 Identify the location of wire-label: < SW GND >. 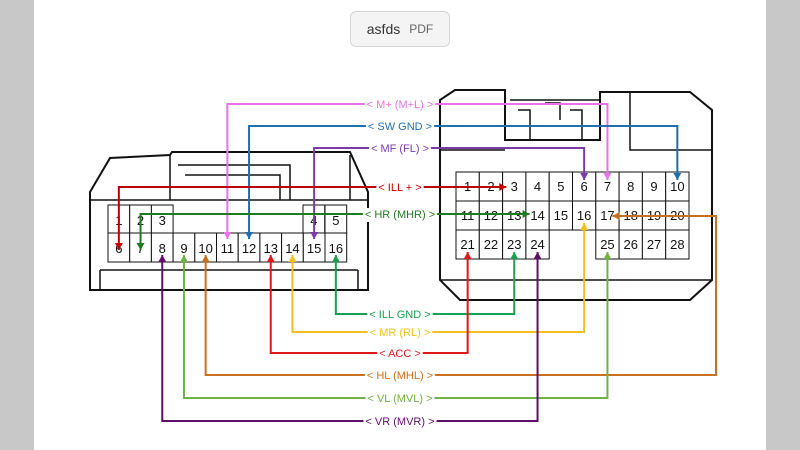
(400, 127).